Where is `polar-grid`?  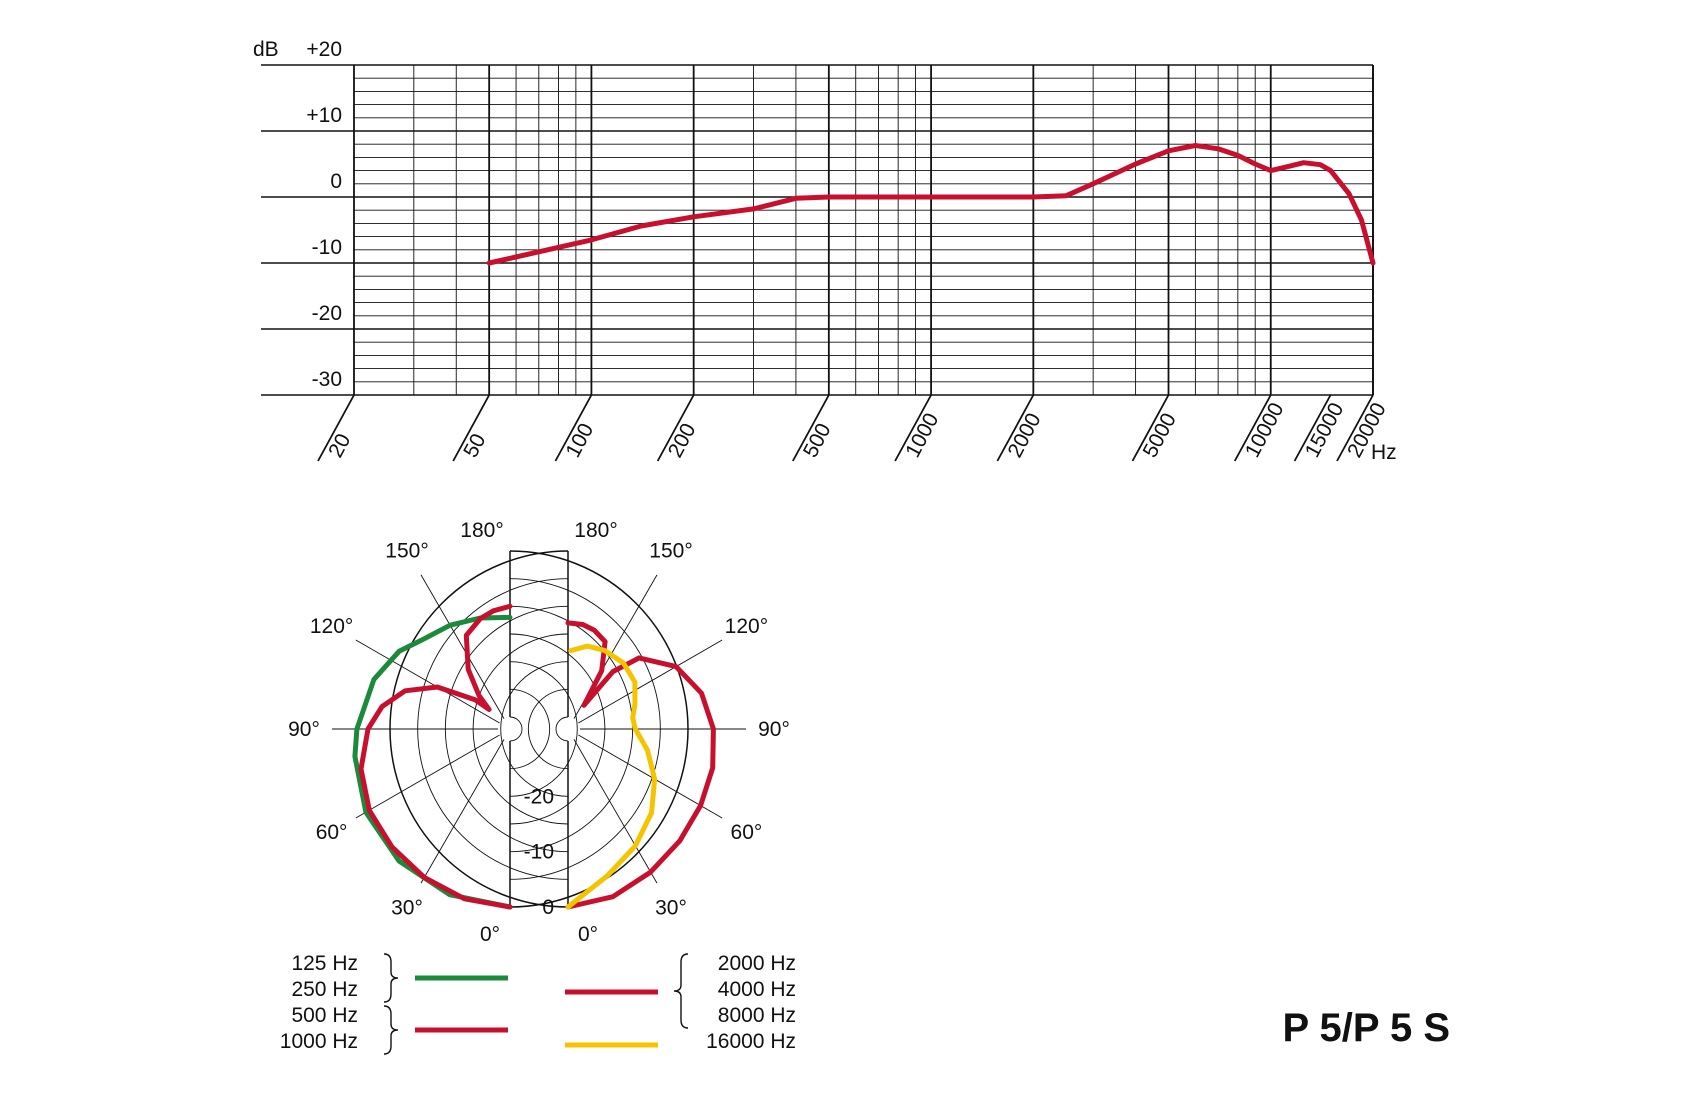 polar-grid is located at coordinates (539, 729).